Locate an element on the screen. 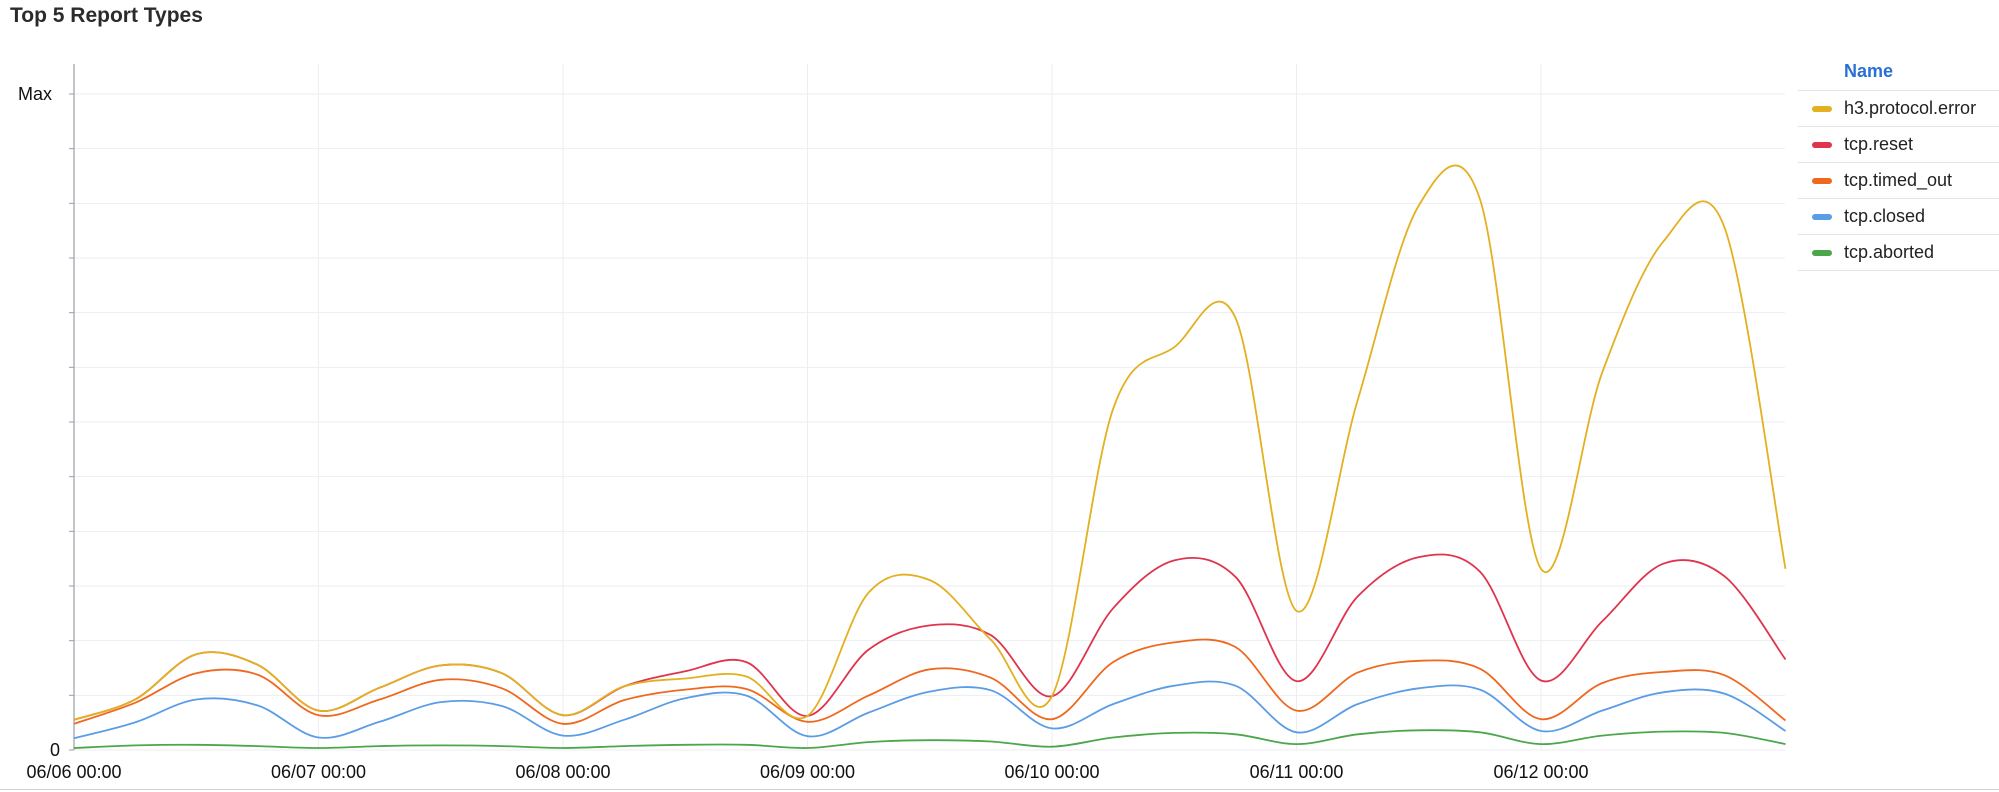 The width and height of the screenshot is (1999, 792). legend-label: tcp.timed_out is located at coordinates (1898, 180).